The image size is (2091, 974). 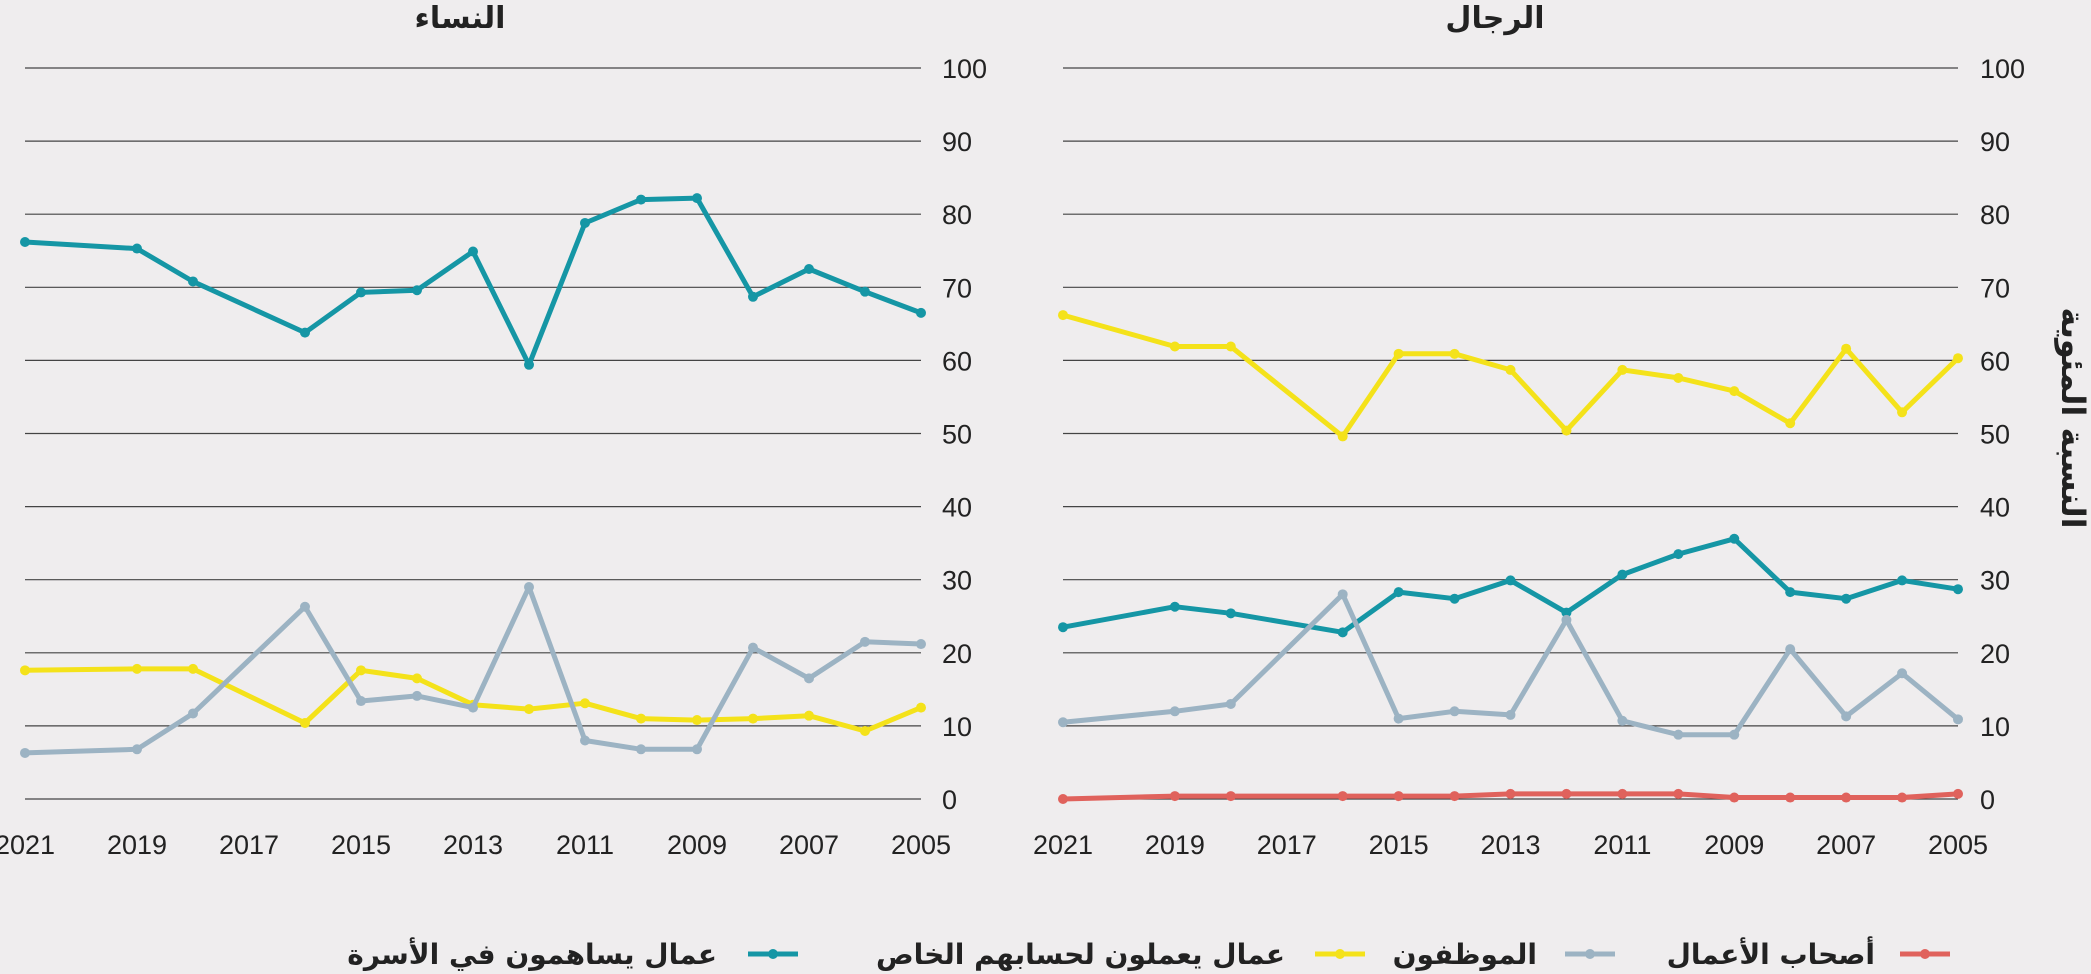 What do you see at coordinates (809, 845) in the screenshot?
I see `women-x-tick-label: 2007` at bounding box center [809, 845].